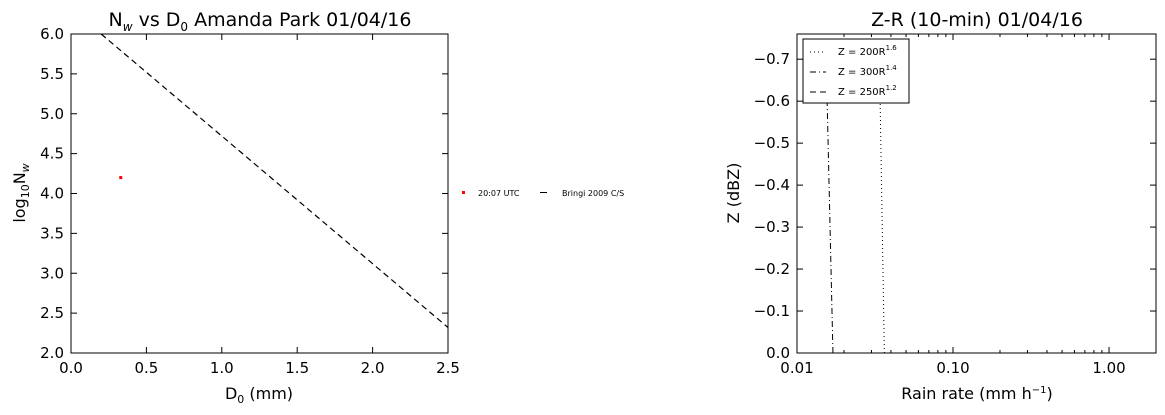 This screenshot has width=1165, height=415. What do you see at coordinates (297, 368) in the screenshot?
I see `chart1-x-tick-label: 1.5` at bounding box center [297, 368].